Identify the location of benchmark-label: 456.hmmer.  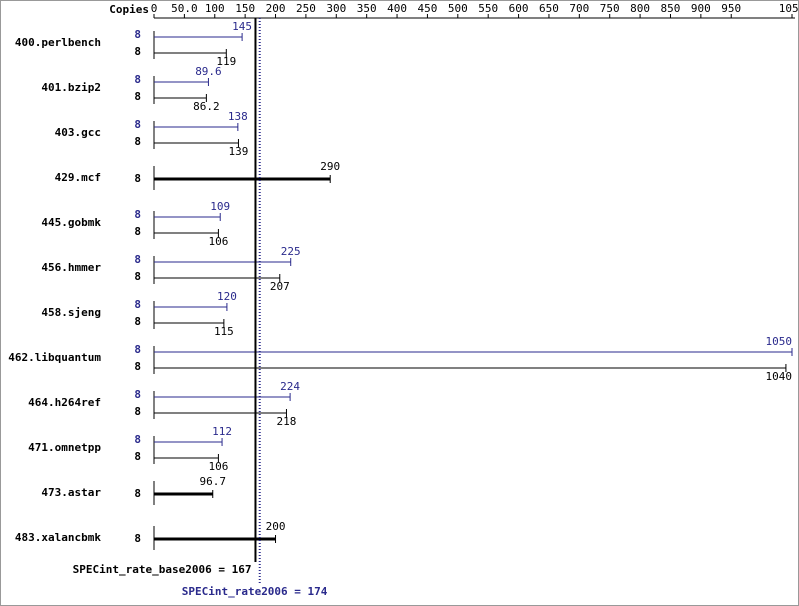
(71, 267).